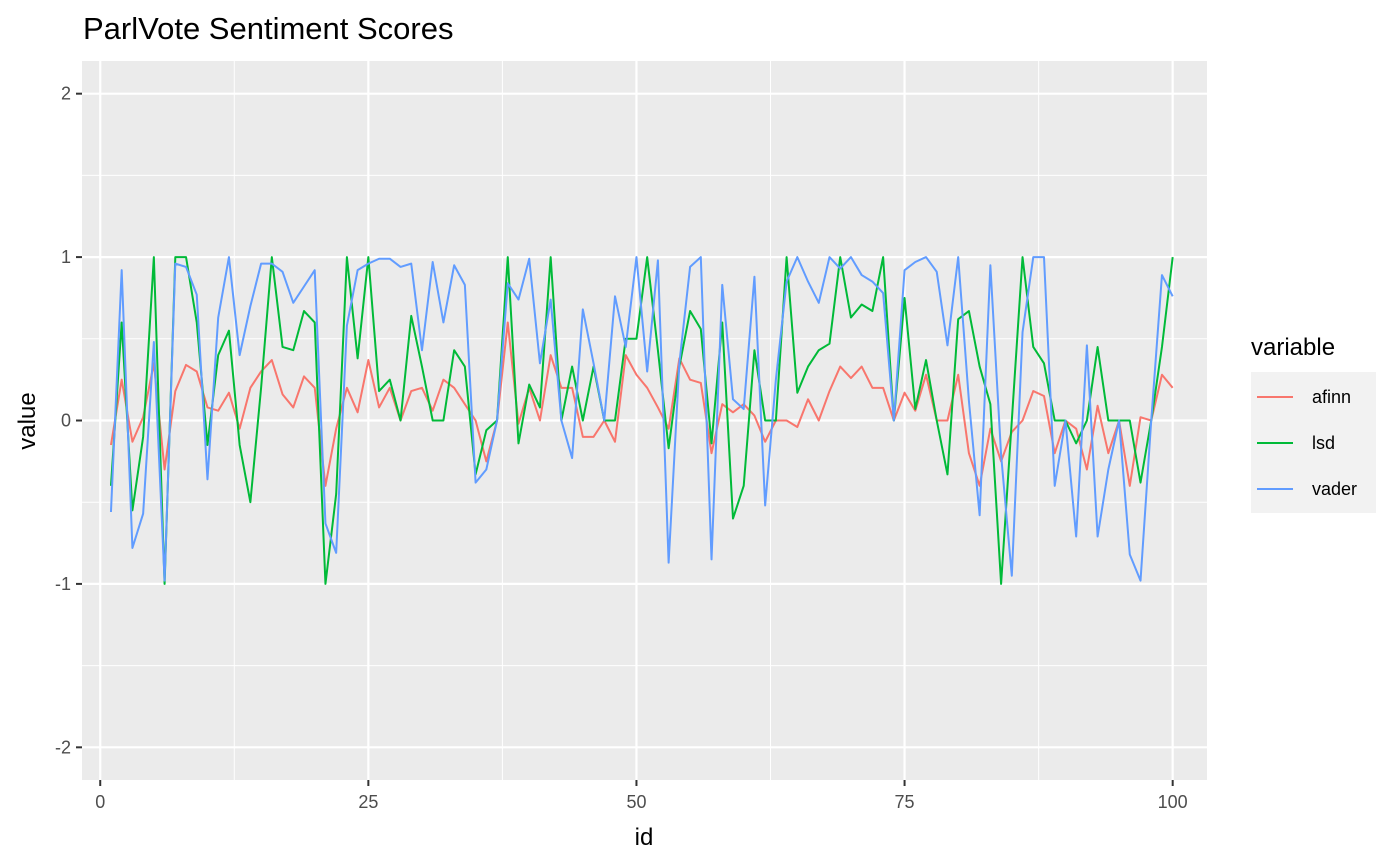 The height and width of the screenshot is (865, 1400). Describe the element at coordinates (1331, 397) in the screenshot. I see `legend-label-afinn: afinn` at that location.